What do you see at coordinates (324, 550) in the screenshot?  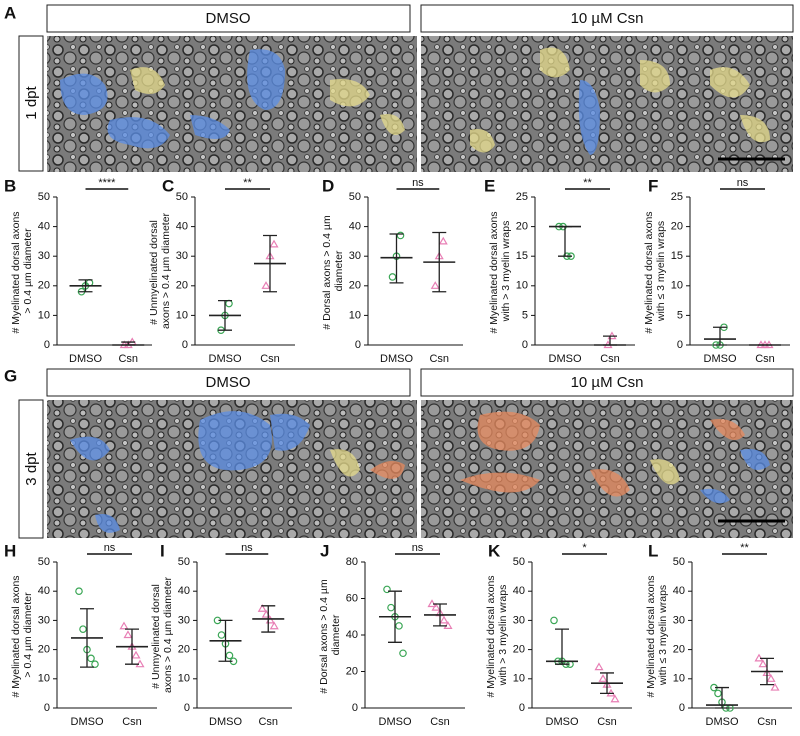 I see `panel-letter: J` at bounding box center [324, 550].